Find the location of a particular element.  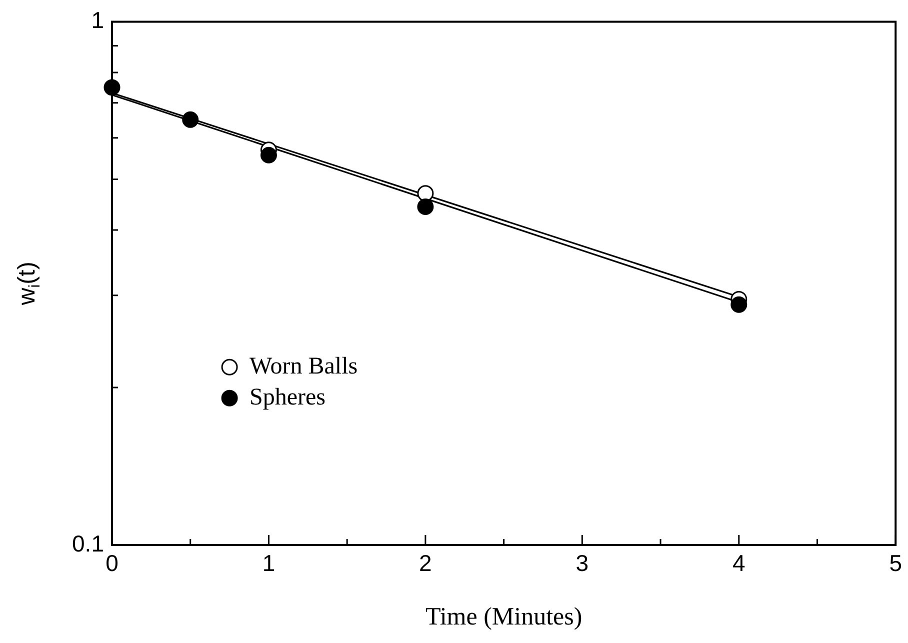

x-tick-label: 1 is located at coordinates (269, 563).